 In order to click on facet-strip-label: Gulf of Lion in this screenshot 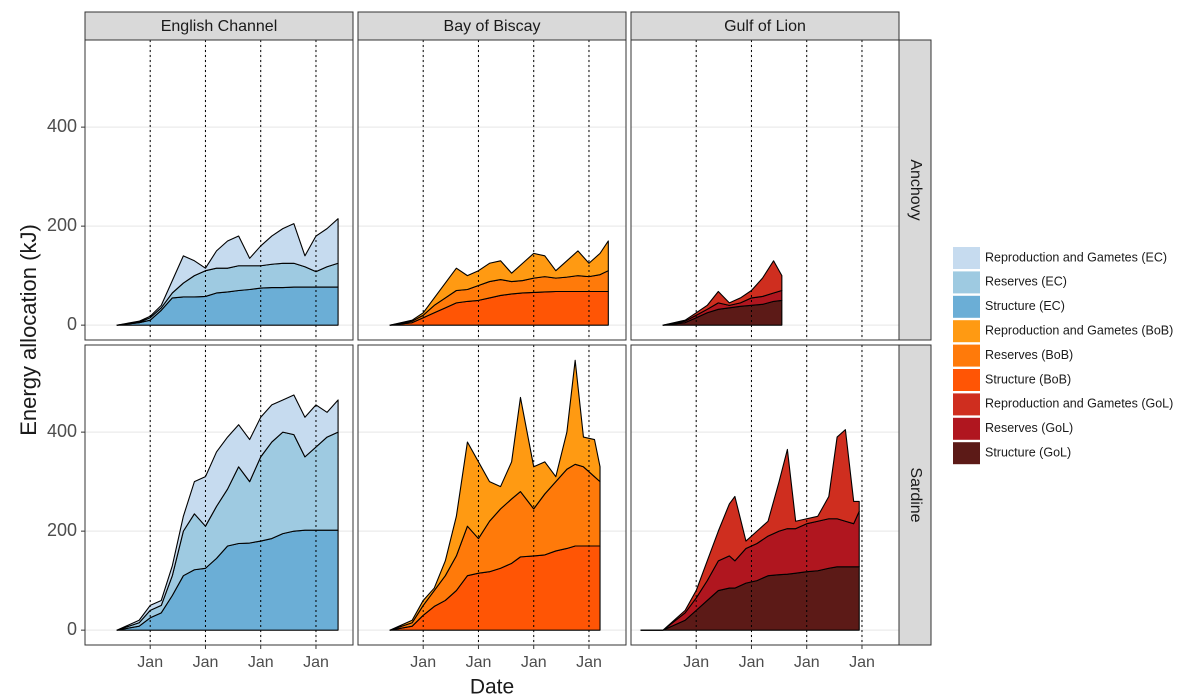, I will do `click(765, 26)`.